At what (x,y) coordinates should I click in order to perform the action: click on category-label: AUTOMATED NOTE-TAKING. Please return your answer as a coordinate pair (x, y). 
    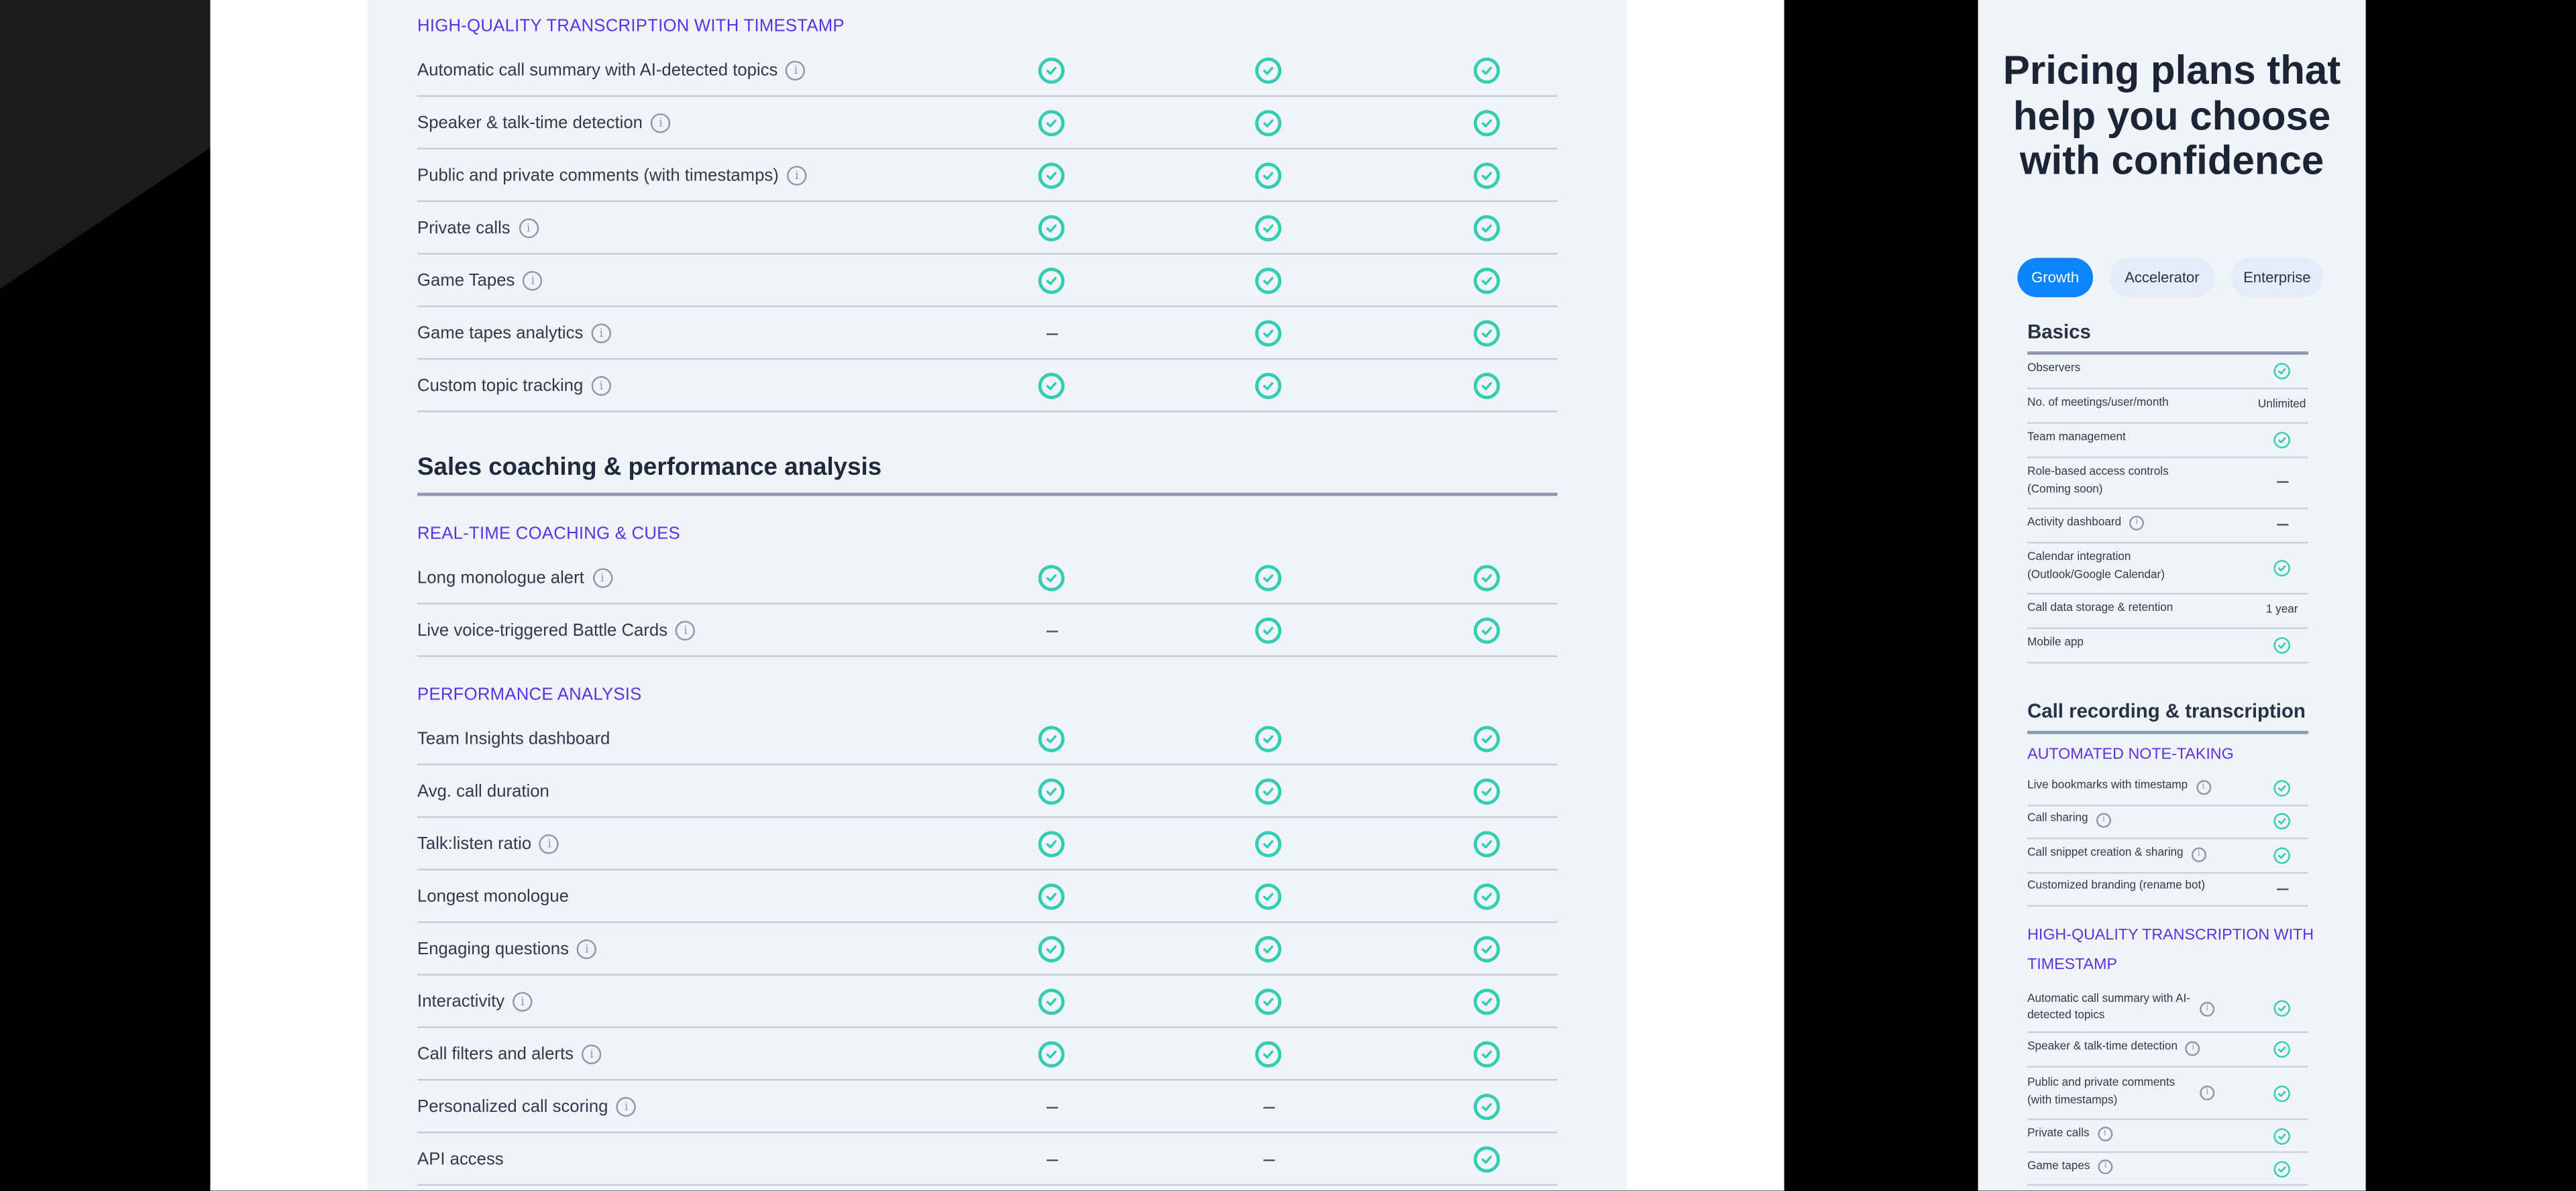
    Looking at the image, I should click on (2130, 754).